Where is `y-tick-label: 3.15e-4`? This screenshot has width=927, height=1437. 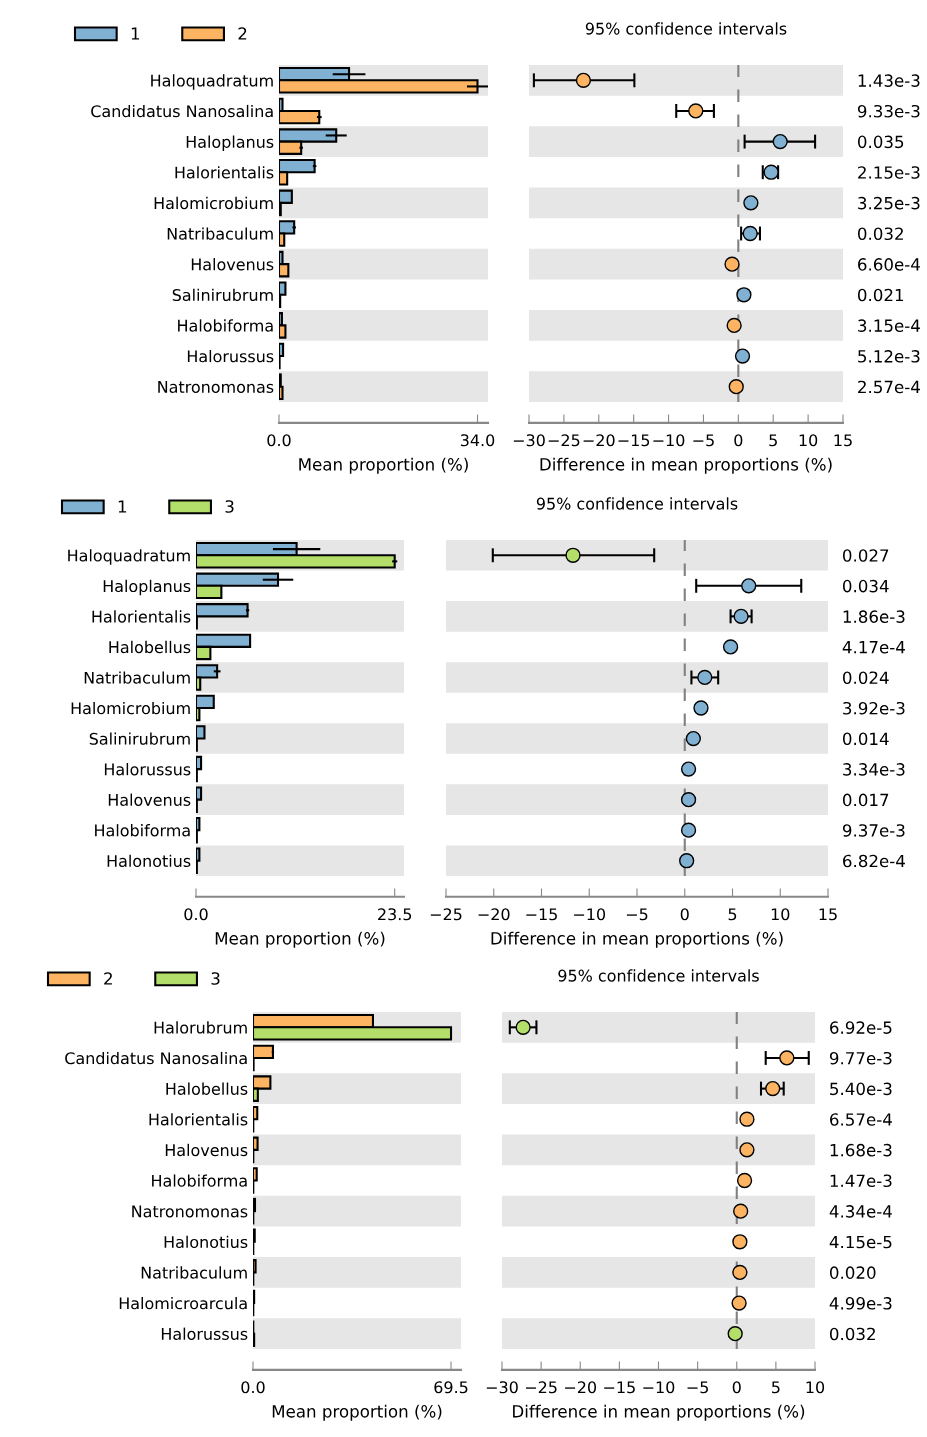
y-tick-label: 3.15e-4 is located at coordinates (889, 325).